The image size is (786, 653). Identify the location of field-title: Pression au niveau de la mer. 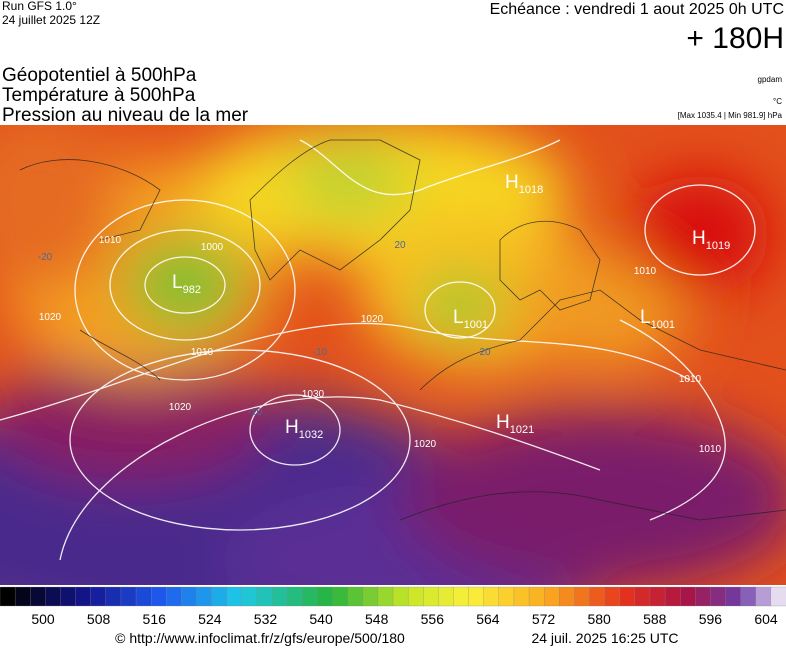
(125, 115).